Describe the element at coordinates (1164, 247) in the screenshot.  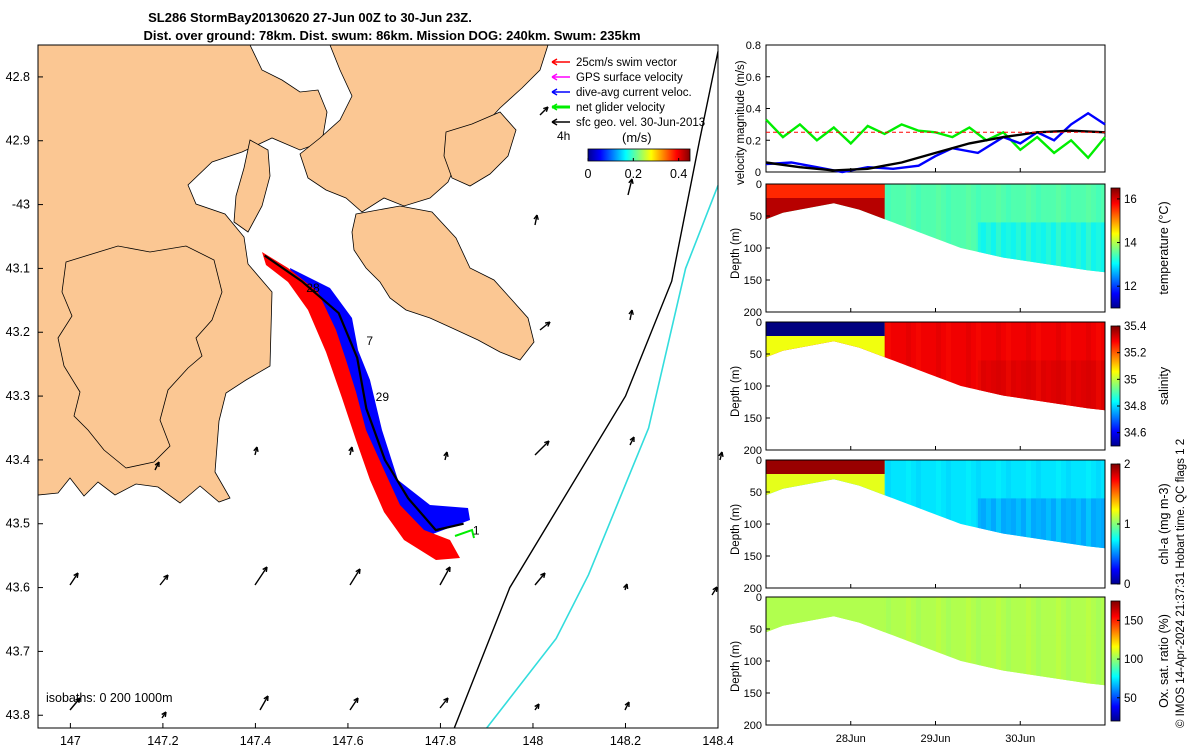
I see `colorbar-label: temperature (°C)` at that location.